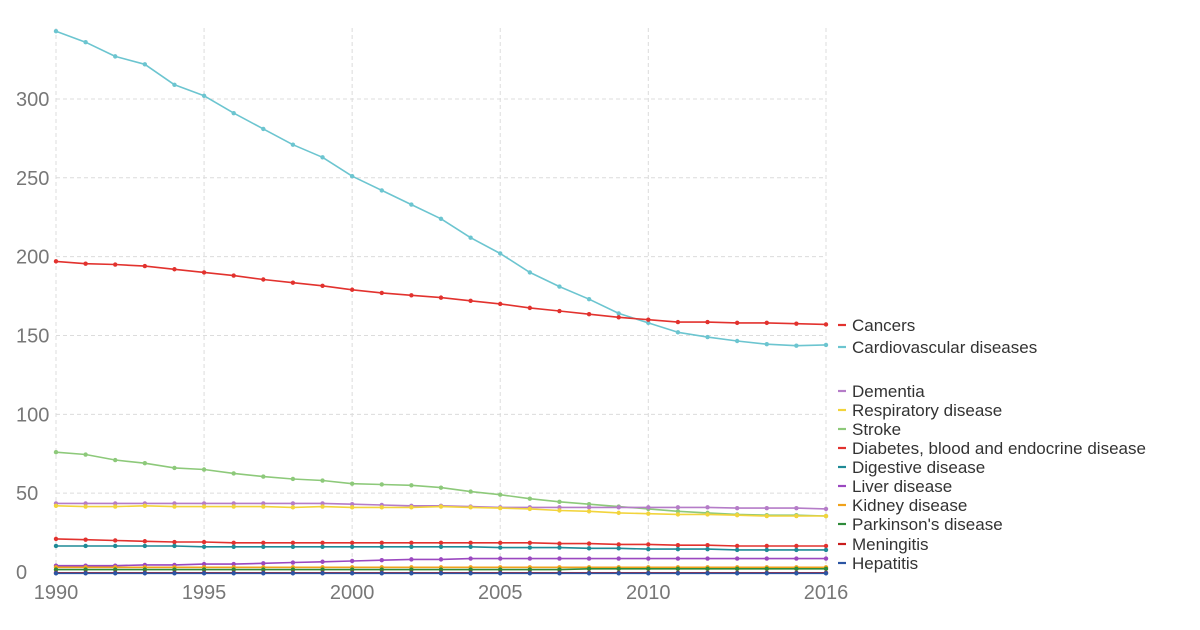 This screenshot has width=1200, height=630. I want to click on x-tick-label: 2010, so click(648, 593).